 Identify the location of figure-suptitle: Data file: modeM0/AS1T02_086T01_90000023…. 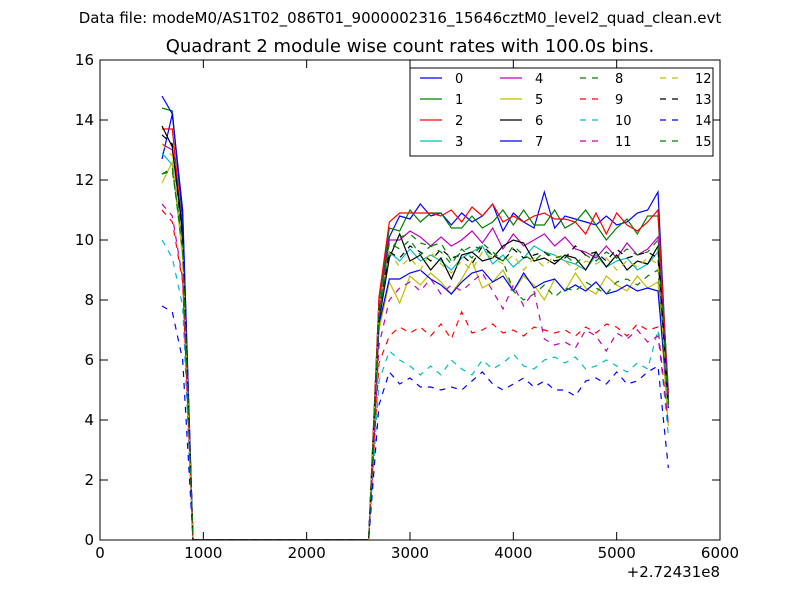
(400, 18).